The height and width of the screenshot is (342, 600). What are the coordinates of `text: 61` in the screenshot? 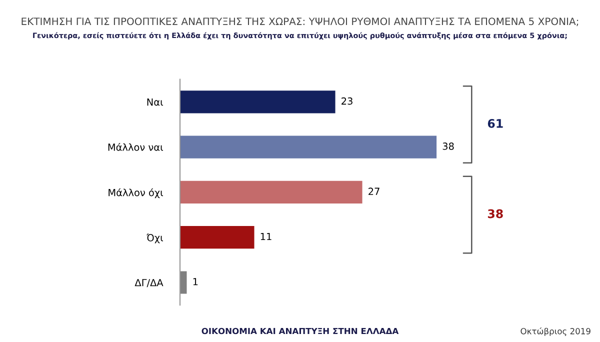 It's located at (495, 123).